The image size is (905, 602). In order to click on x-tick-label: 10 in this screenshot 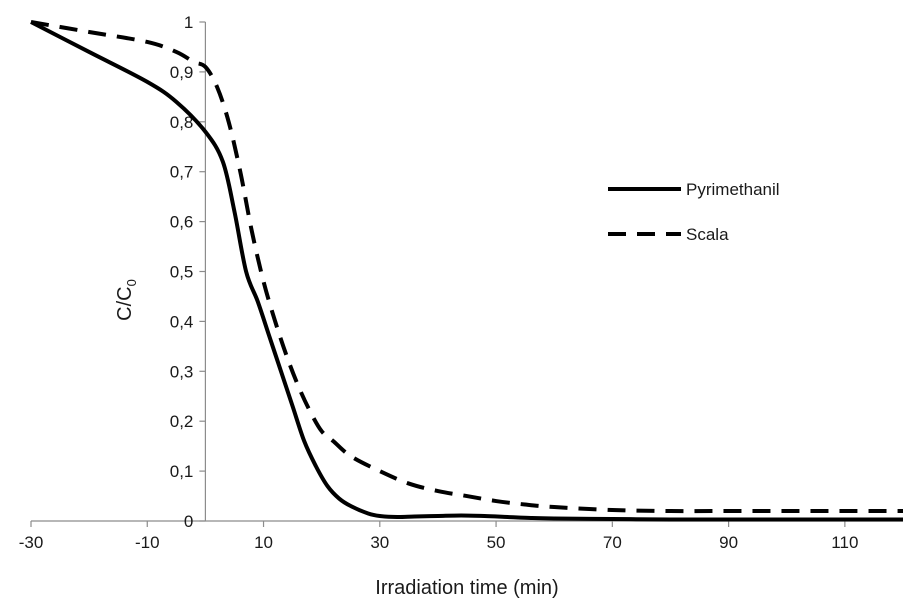, I will do `click(263, 542)`.